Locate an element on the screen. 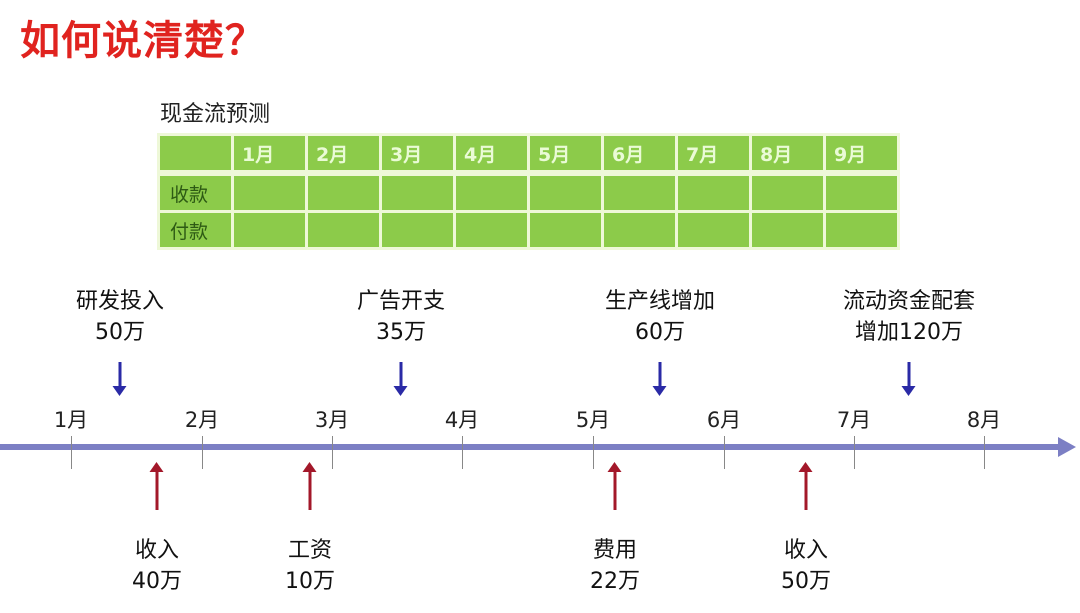 The height and width of the screenshot is (613, 1080). table-header-row: 1月 2月 3月 4月 5月 6月 7月 8月 9月 is located at coordinates (528, 154).